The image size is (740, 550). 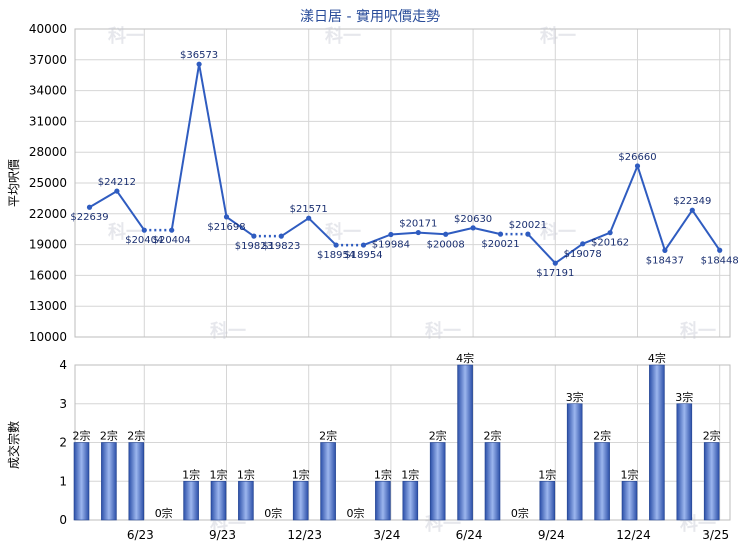 I want to click on price-data-label: $22639, so click(x=89, y=217).